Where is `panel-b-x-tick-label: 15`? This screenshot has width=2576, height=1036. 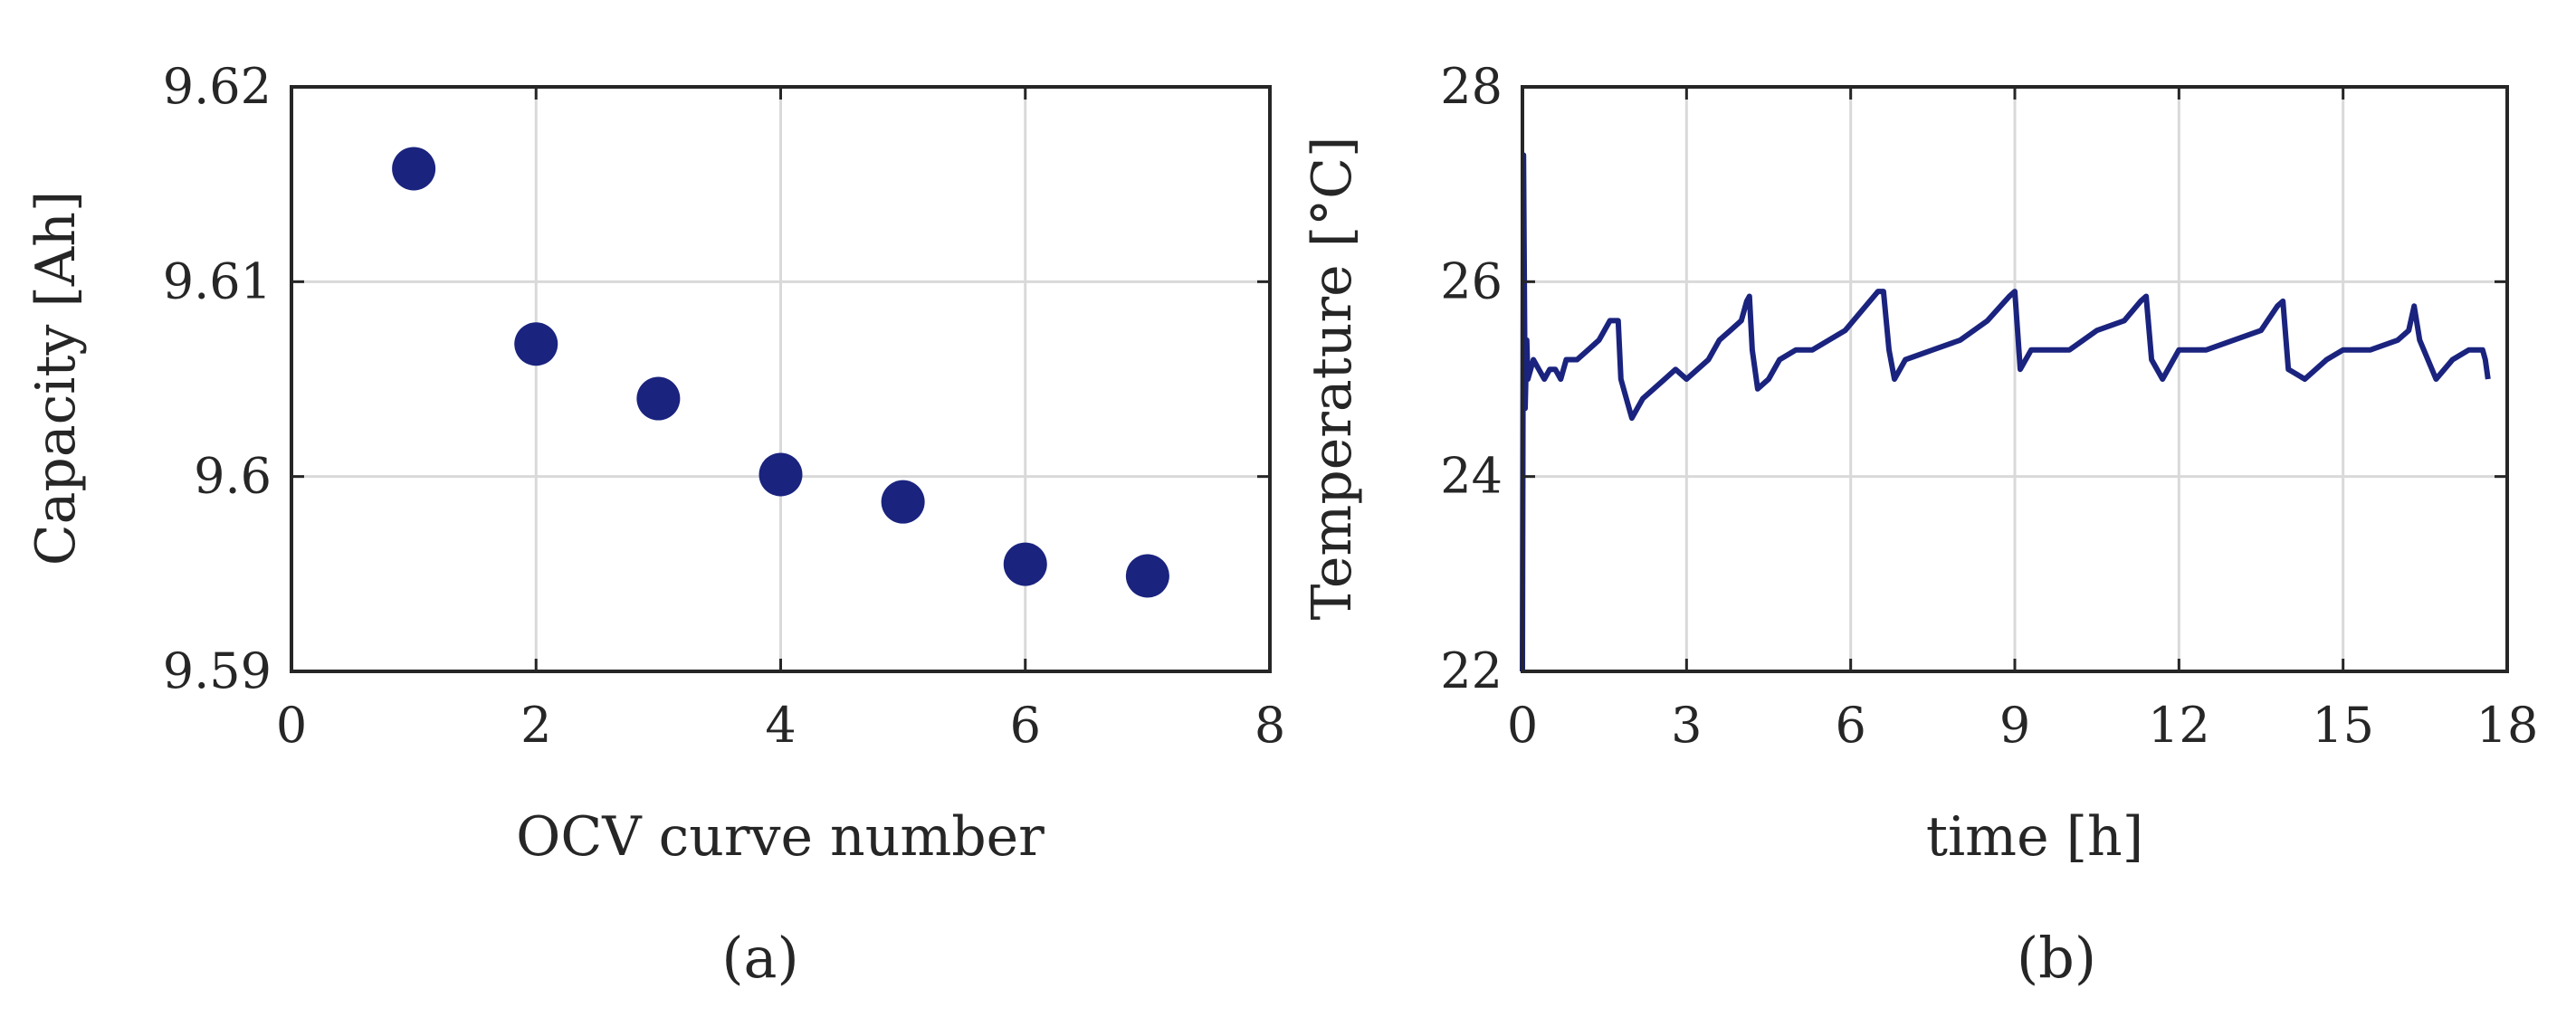
panel-b-x-tick-label: 15 is located at coordinates (2343, 725).